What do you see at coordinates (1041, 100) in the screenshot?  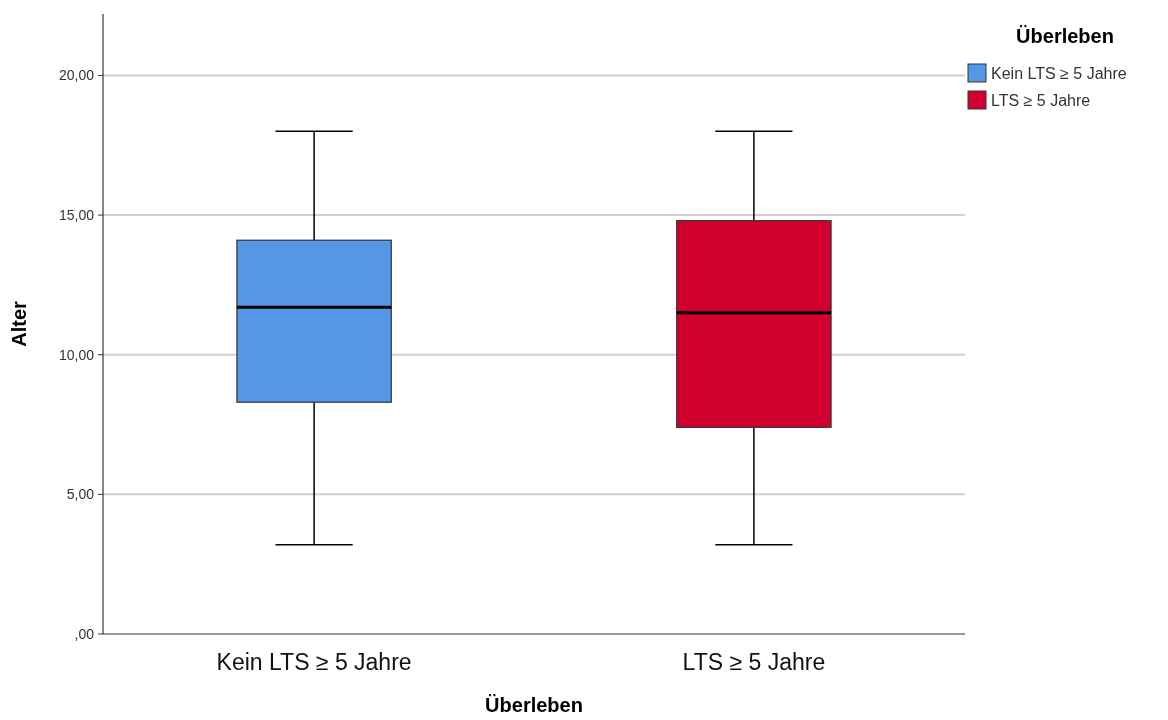 I see `legend-label: LTS ≥ 5 Jahre` at bounding box center [1041, 100].